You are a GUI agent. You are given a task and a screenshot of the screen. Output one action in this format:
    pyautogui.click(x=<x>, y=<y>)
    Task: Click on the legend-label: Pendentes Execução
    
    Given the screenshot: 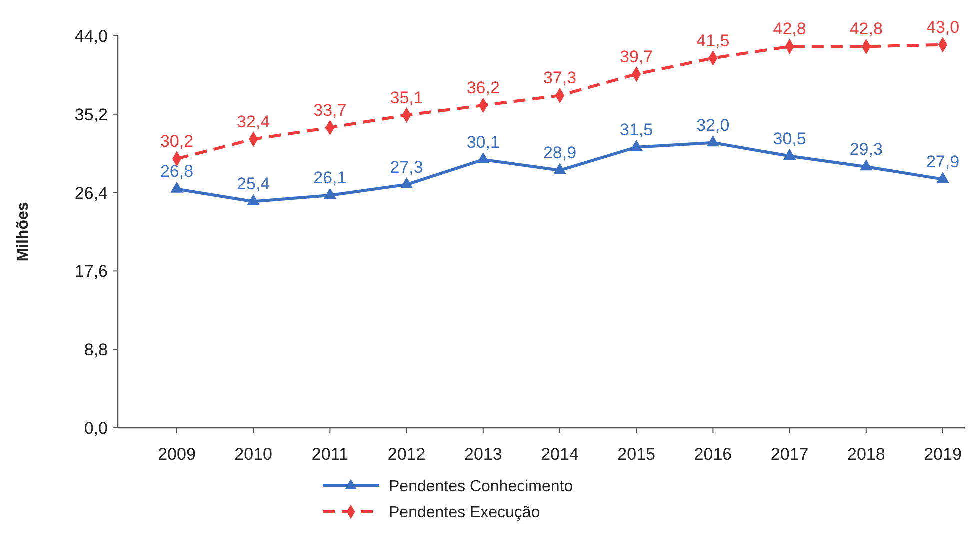 What is the action you would take?
    pyautogui.click(x=464, y=513)
    